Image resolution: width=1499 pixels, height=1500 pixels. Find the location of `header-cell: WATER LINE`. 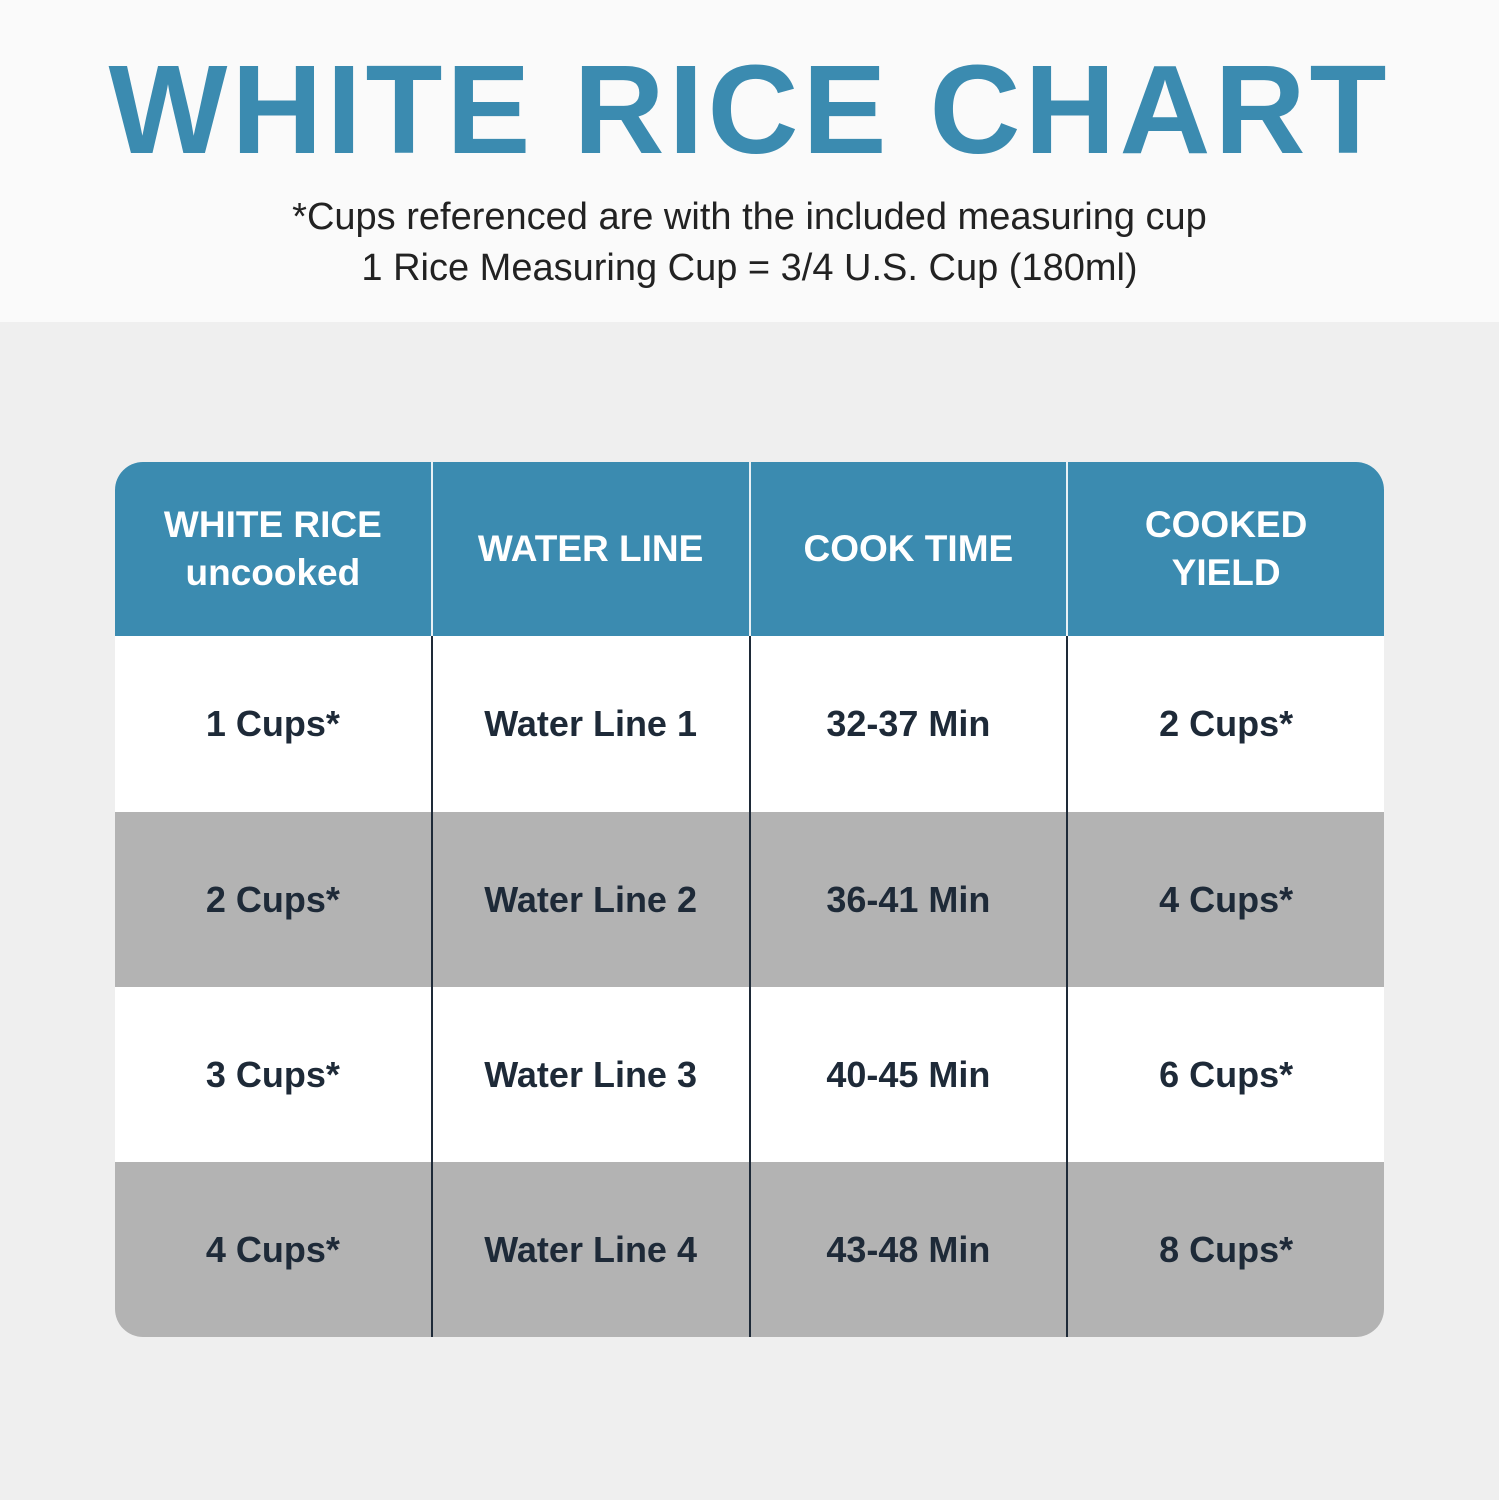

header-cell: WATER LINE is located at coordinates (589, 549).